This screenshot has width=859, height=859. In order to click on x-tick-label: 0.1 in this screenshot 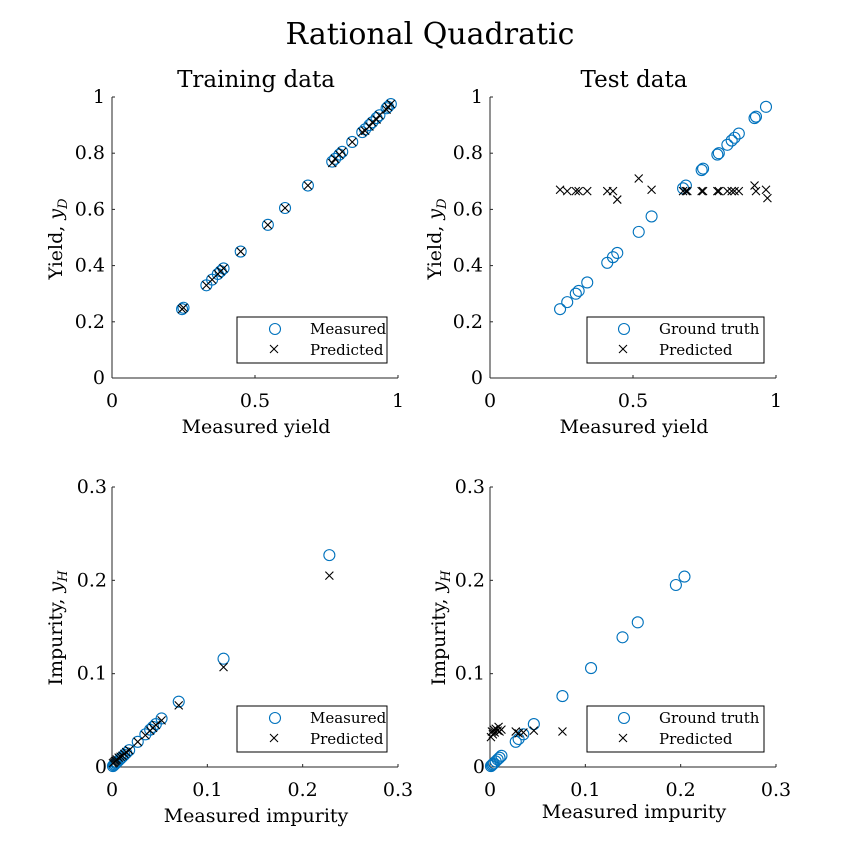, I will do `click(585, 790)`.